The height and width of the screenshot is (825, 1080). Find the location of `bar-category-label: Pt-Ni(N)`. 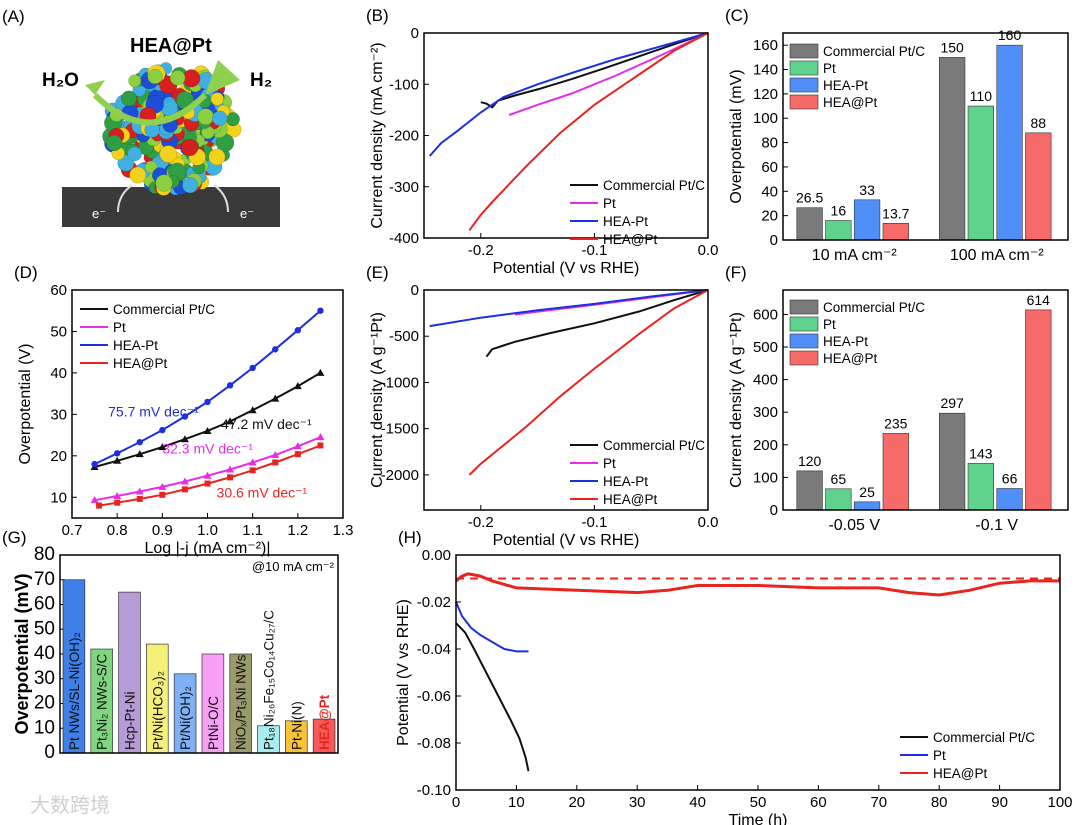

bar-category-label: Pt-Ni(N) is located at coordinates (296, 725).